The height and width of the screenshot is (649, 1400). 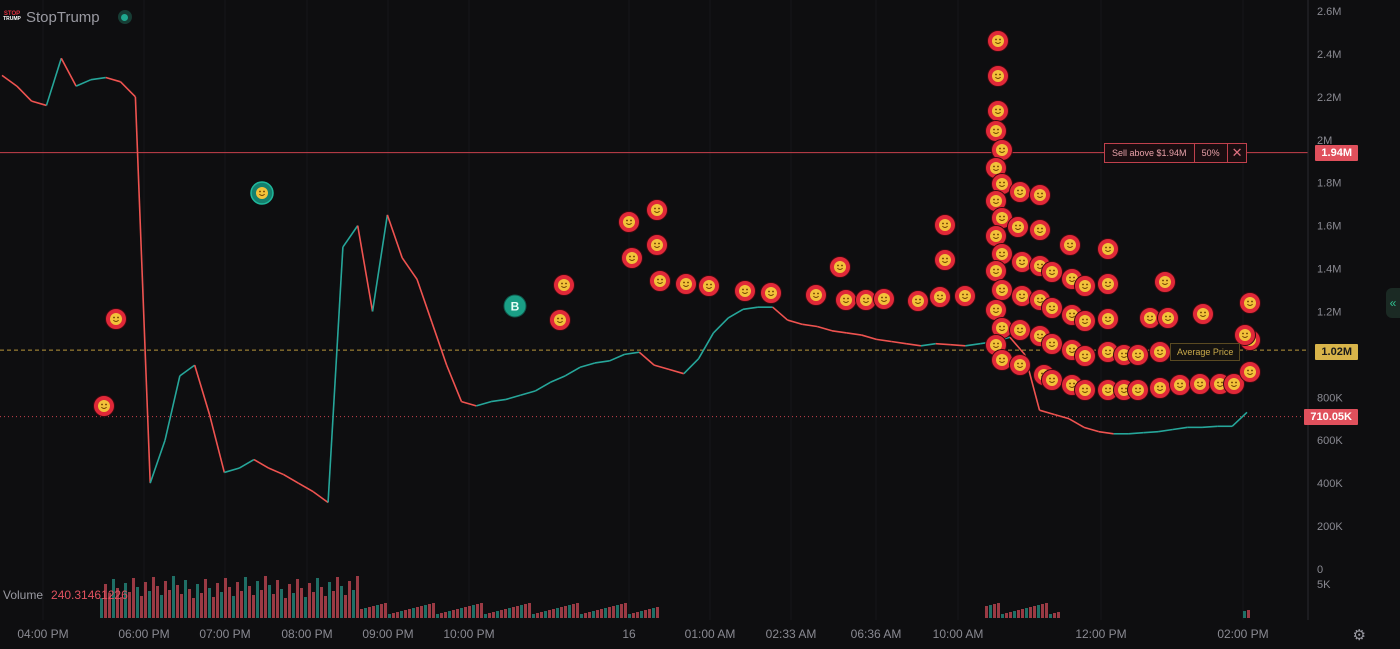 What do you see at coordinates (1359, 635) in the screenshot?
I see `gear-icon: ⚙` at bounding box center [1359, 635].